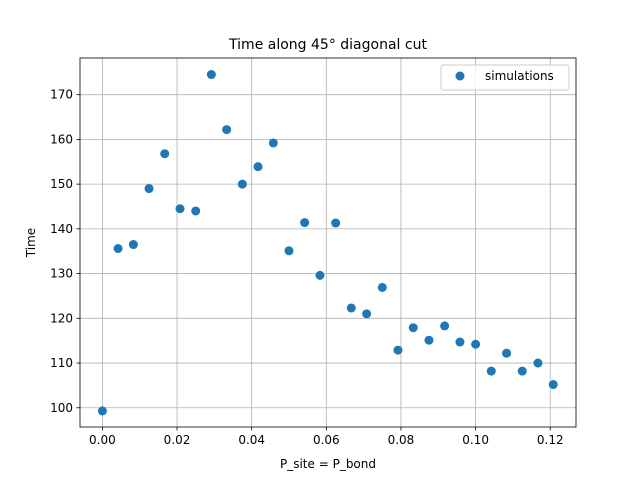  Describe the element at coordinates (327, 45) in the screenshot. I see `chart-title: Time along 45° diagonal cut` at that location.